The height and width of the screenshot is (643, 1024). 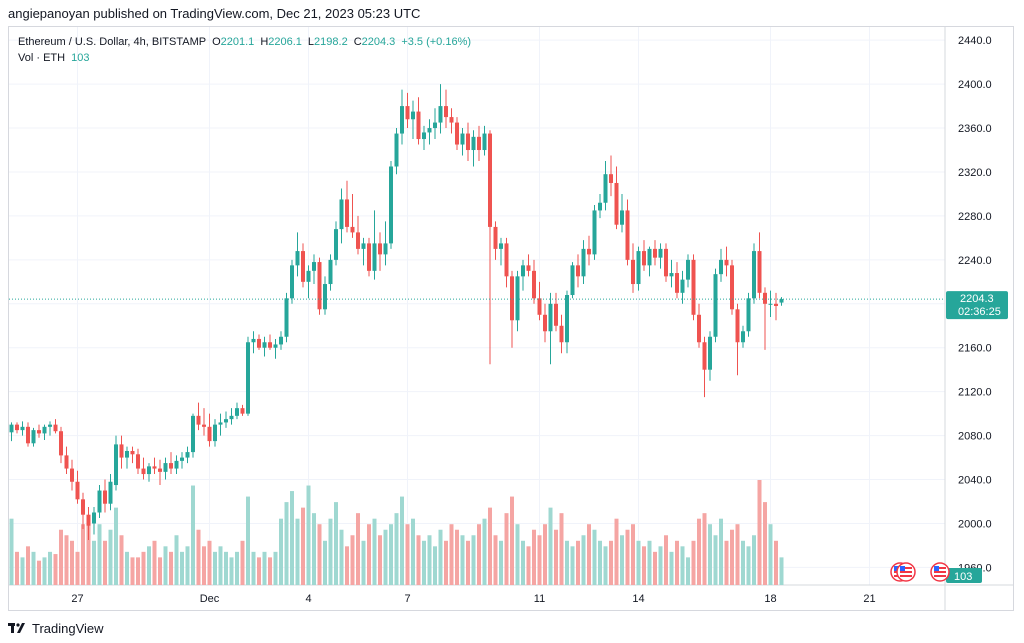 I want to click on last-price-tag, so click(x=977, y=305).